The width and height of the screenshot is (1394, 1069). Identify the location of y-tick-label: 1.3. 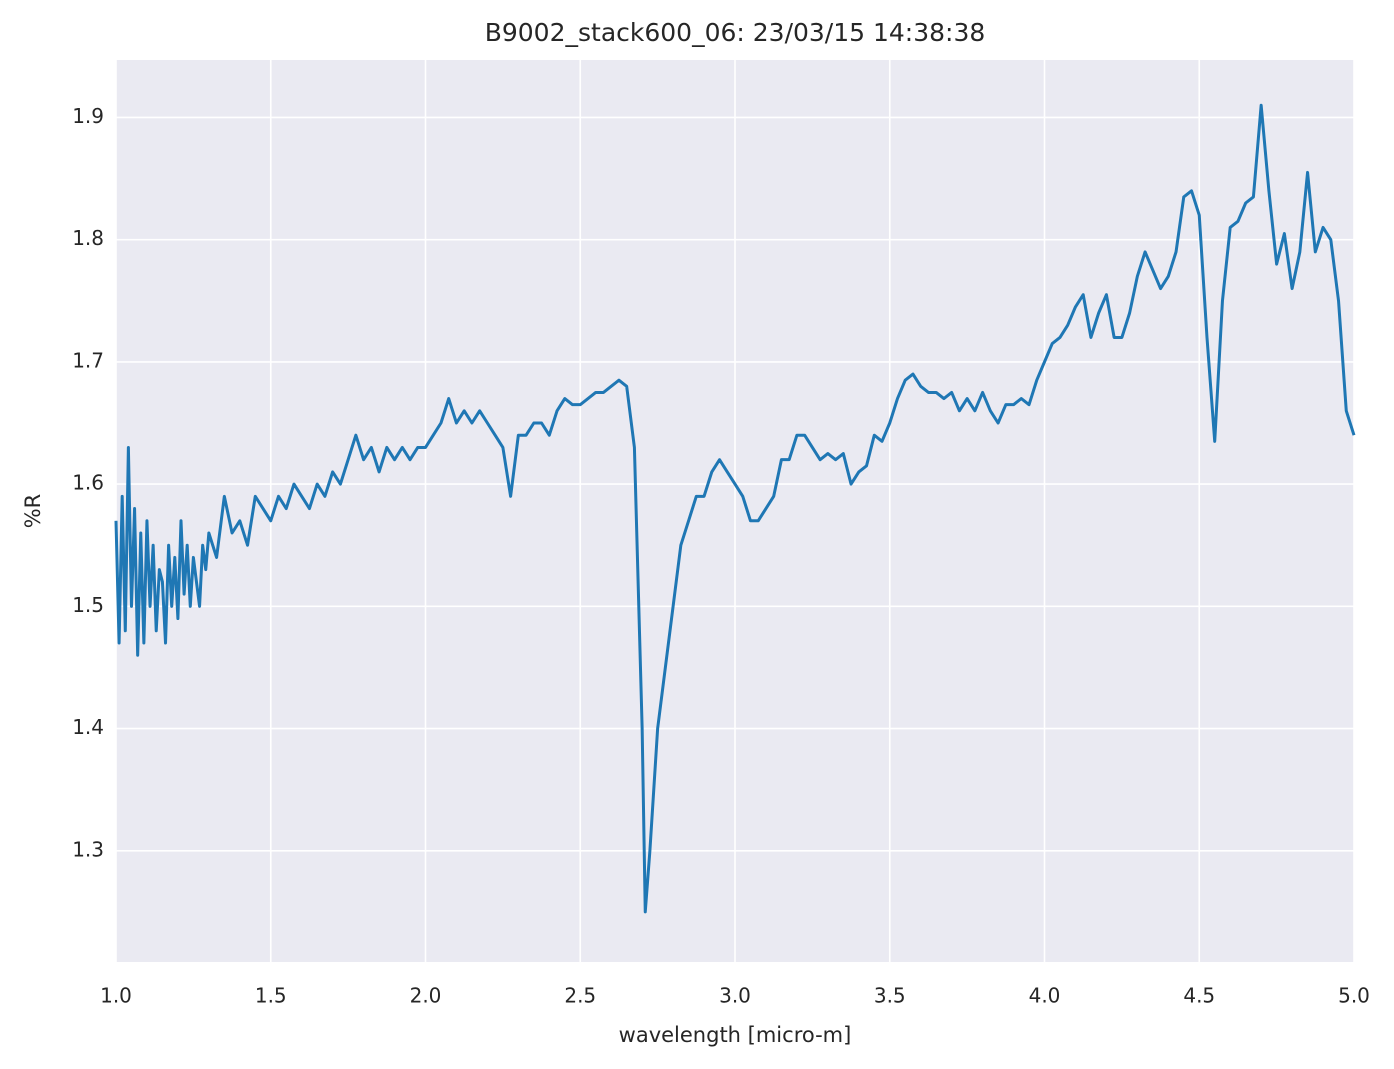
(88, 849).